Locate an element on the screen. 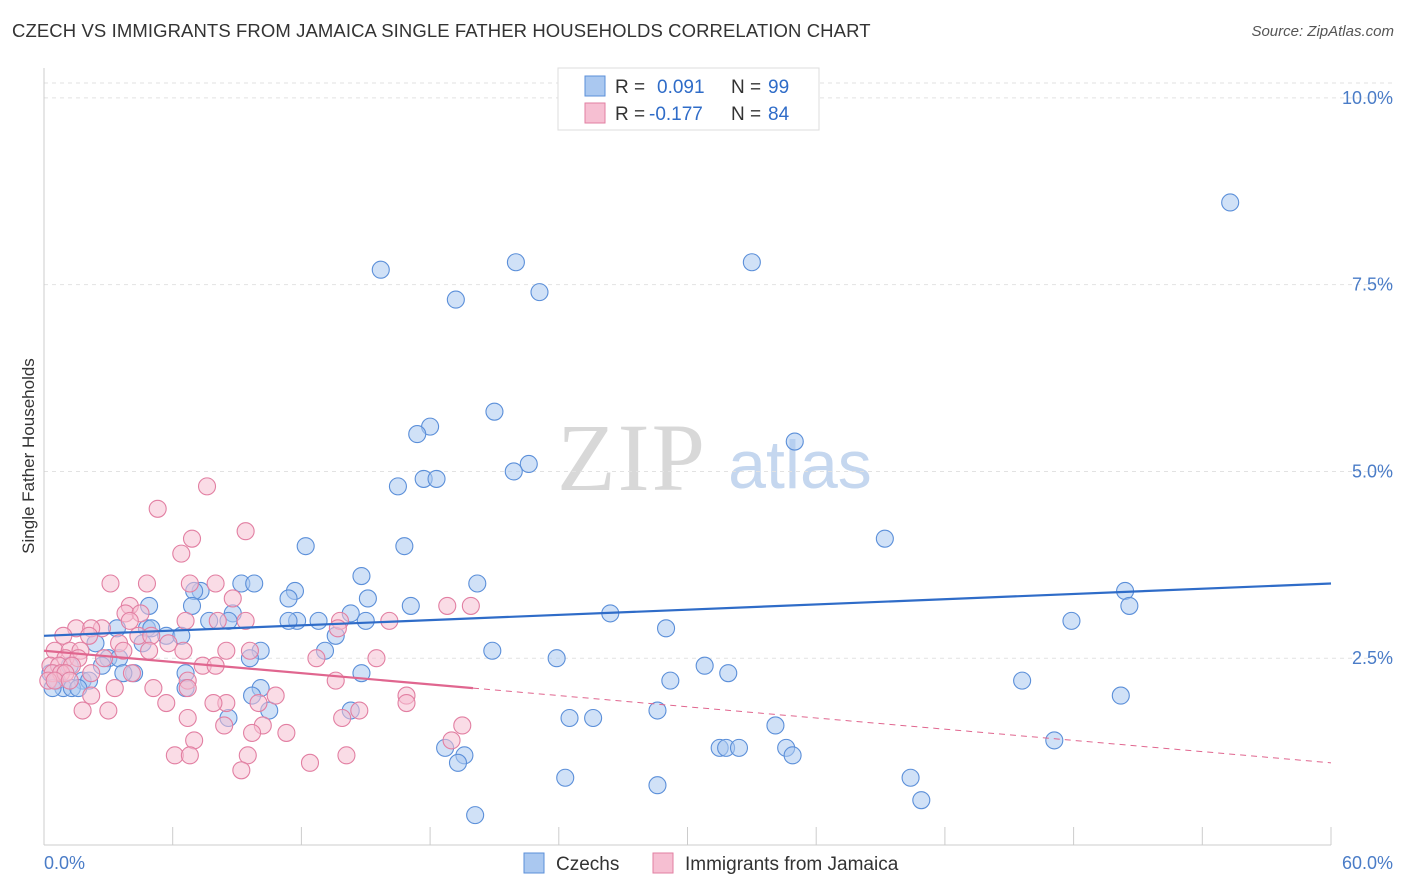 The image size is (1406, 892). x-tick-label-max: 60.0% is located at coordinates (1367, 863).